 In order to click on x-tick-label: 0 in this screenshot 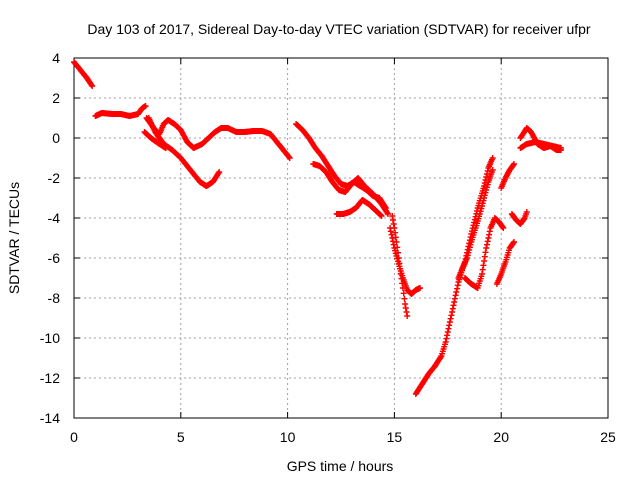, I will do `click(74, 437)`.